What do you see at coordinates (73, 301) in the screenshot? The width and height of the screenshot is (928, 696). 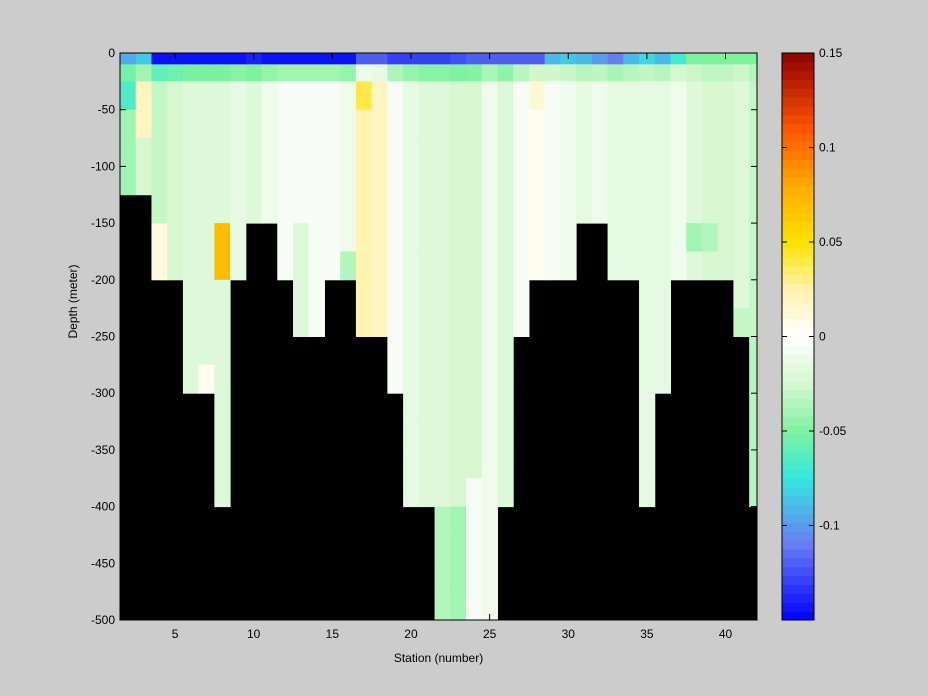 I see `y-axis-label: Depth (meter)` at bounding box center [73, 301].